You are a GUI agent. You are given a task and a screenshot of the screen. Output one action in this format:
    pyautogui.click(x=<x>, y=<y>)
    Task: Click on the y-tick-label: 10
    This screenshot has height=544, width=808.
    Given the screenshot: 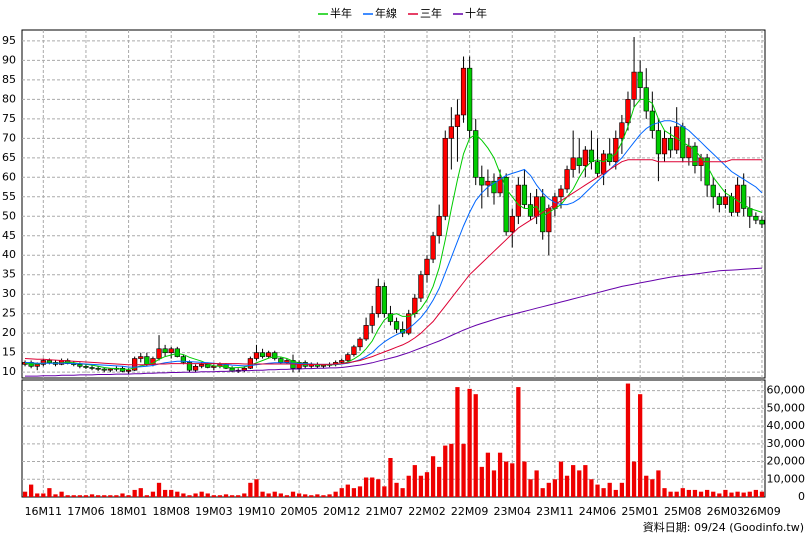 What is the action you would take?
    pyautogui.click(x=9, y=371)
    